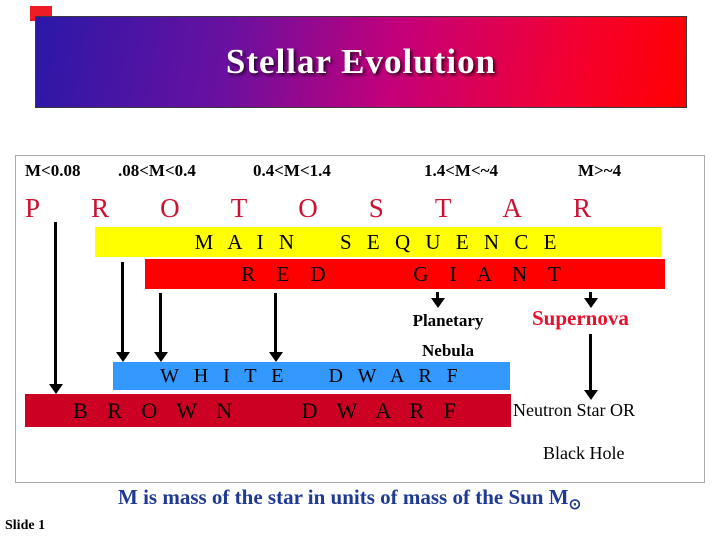 The image size is (720, 540). I want to click on mass-range-label: M<0.08, so click(53, 170).